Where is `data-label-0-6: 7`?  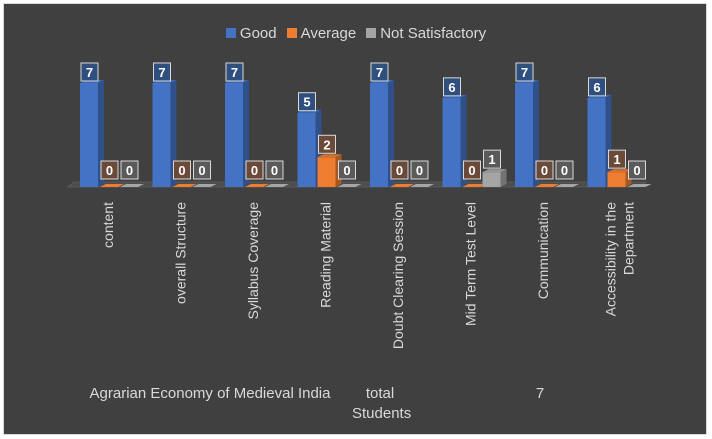
data-label-0-6: 7 is located at coordinates (524, 72).